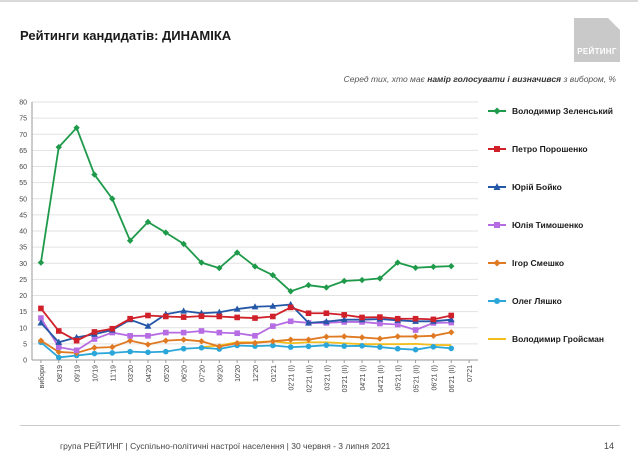 This screenshot has width=638, height=456. Describe the element at coordinates (25, 344) in the screenshot. I see `y-tick-label: 5` at that location.